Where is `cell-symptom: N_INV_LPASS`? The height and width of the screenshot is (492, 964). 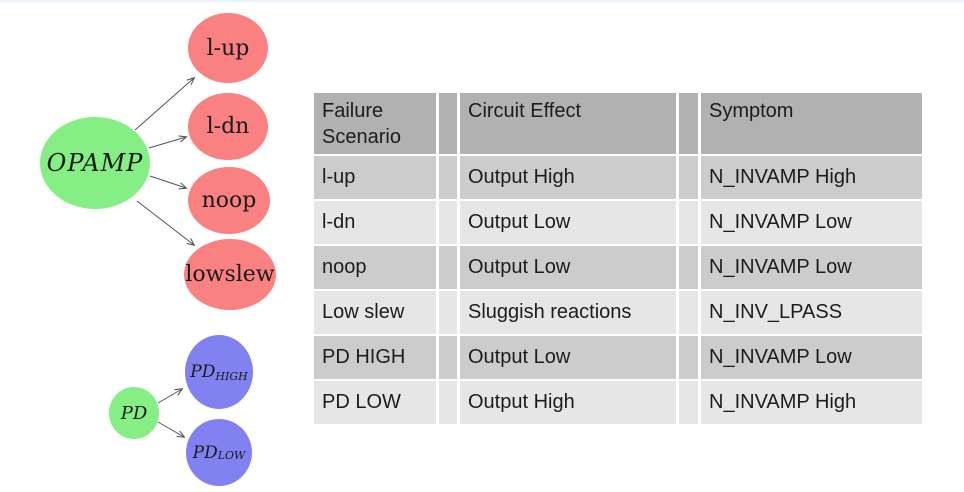
cell-symptom: N_INV_LPASS is located at coordinates (811, 312).